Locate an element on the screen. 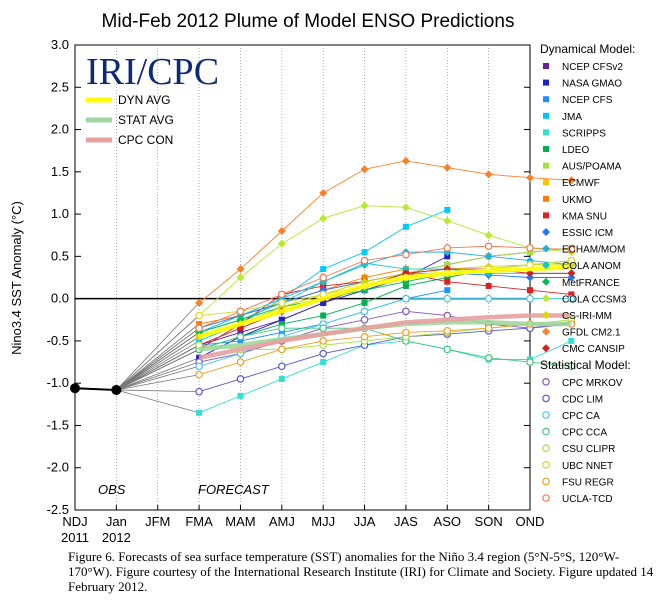 The image size is (663, 609). legend-label: CS-IRI-MM is located at coordinates (587, 316).